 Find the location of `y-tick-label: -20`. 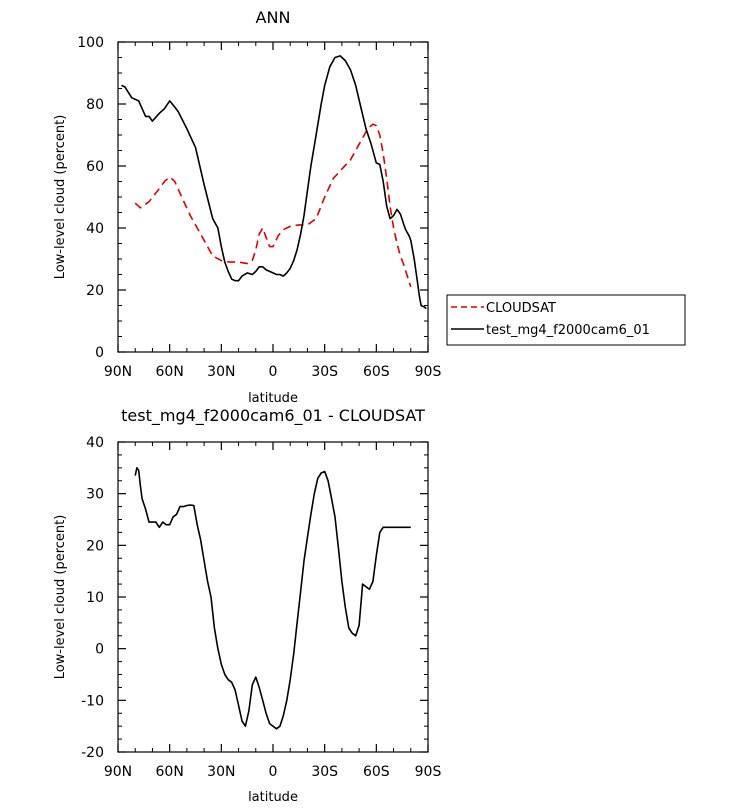

y-tick-label: -20 is located at coordinates (92, 753).